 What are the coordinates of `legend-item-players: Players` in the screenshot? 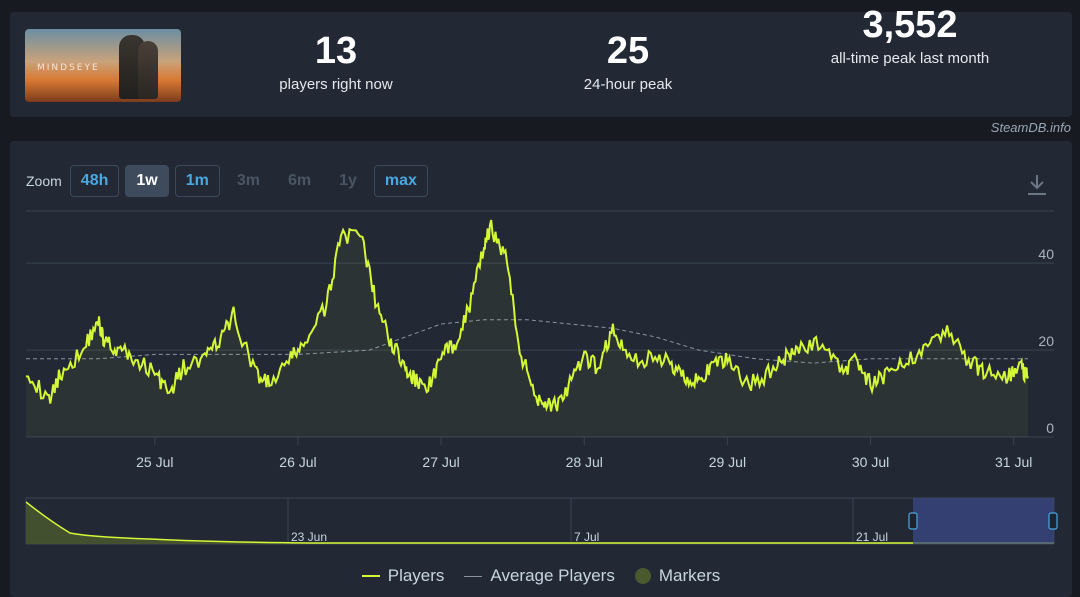 It's located at (403, 576).